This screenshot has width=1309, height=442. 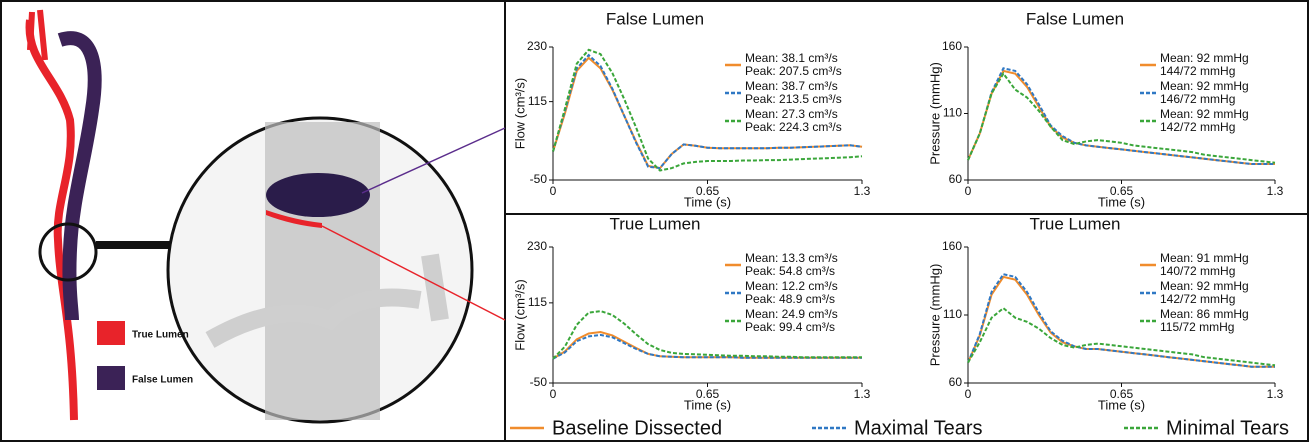 What do you see at coordinates (1204, 314) in the screenshot?
I see `annotation: Mean: 86 mmHg` at bounding box center [1204, 314].